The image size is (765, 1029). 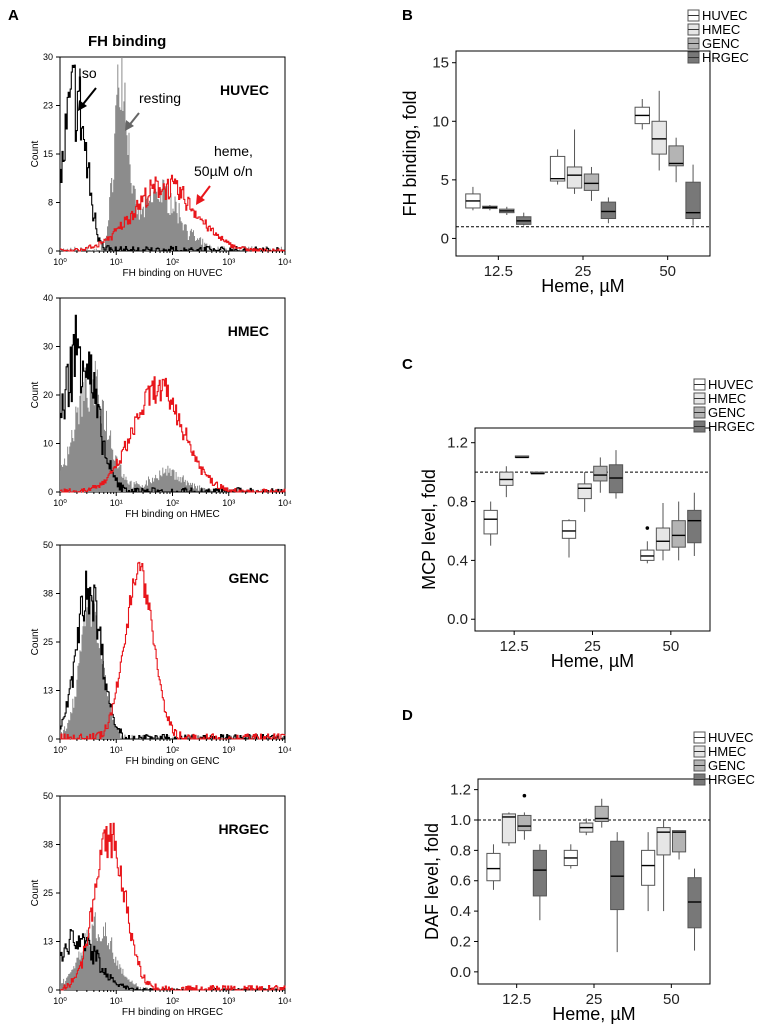 What do you see at coordinates (445, 180) in the screenshot?
I see `y-tick-label: 5` at bounding box center [445, 180].